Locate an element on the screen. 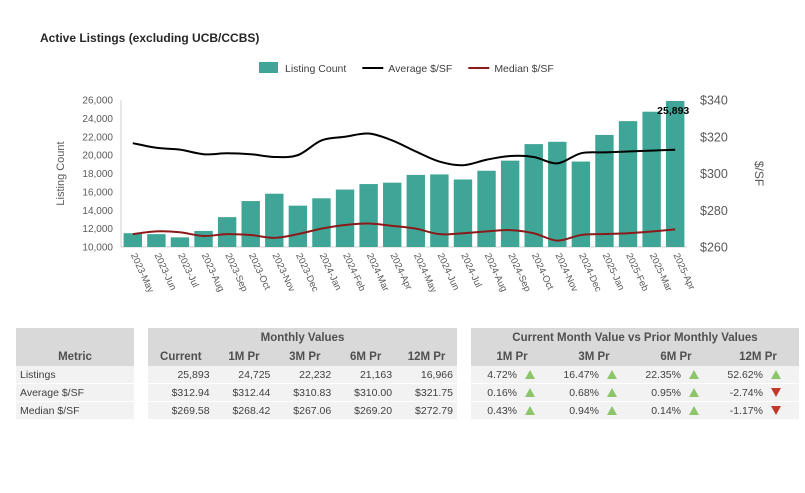  col-3m: 3M Pr is located at coordinates (305, 357).